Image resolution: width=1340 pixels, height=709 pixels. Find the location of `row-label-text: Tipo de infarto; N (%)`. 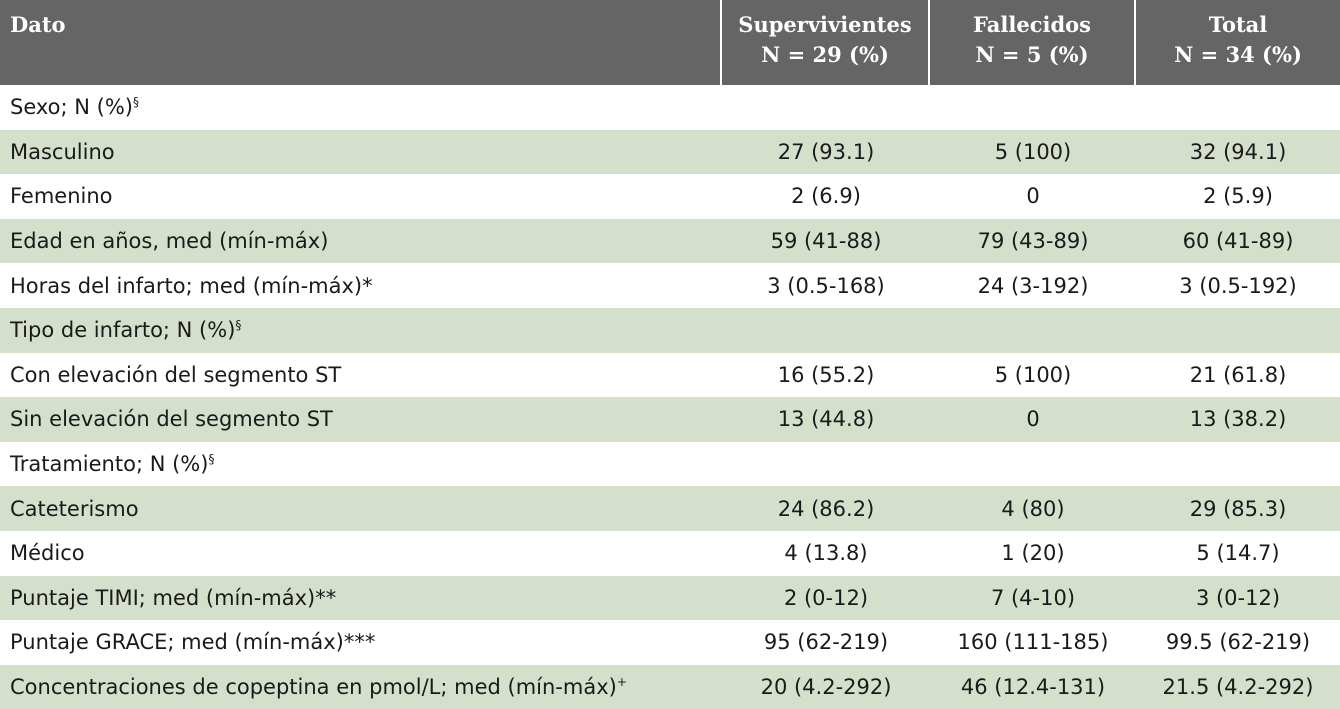

row-label-text: Tipo de infarto; N (%) is located at coordinates (123, 330).